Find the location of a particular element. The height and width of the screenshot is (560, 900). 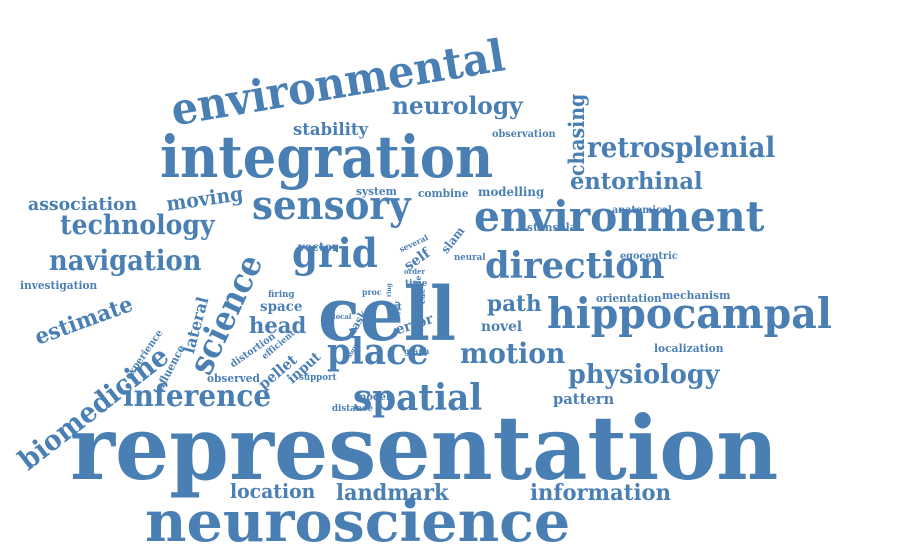

word-navigation: navigation is located at coordinates (125, 260).